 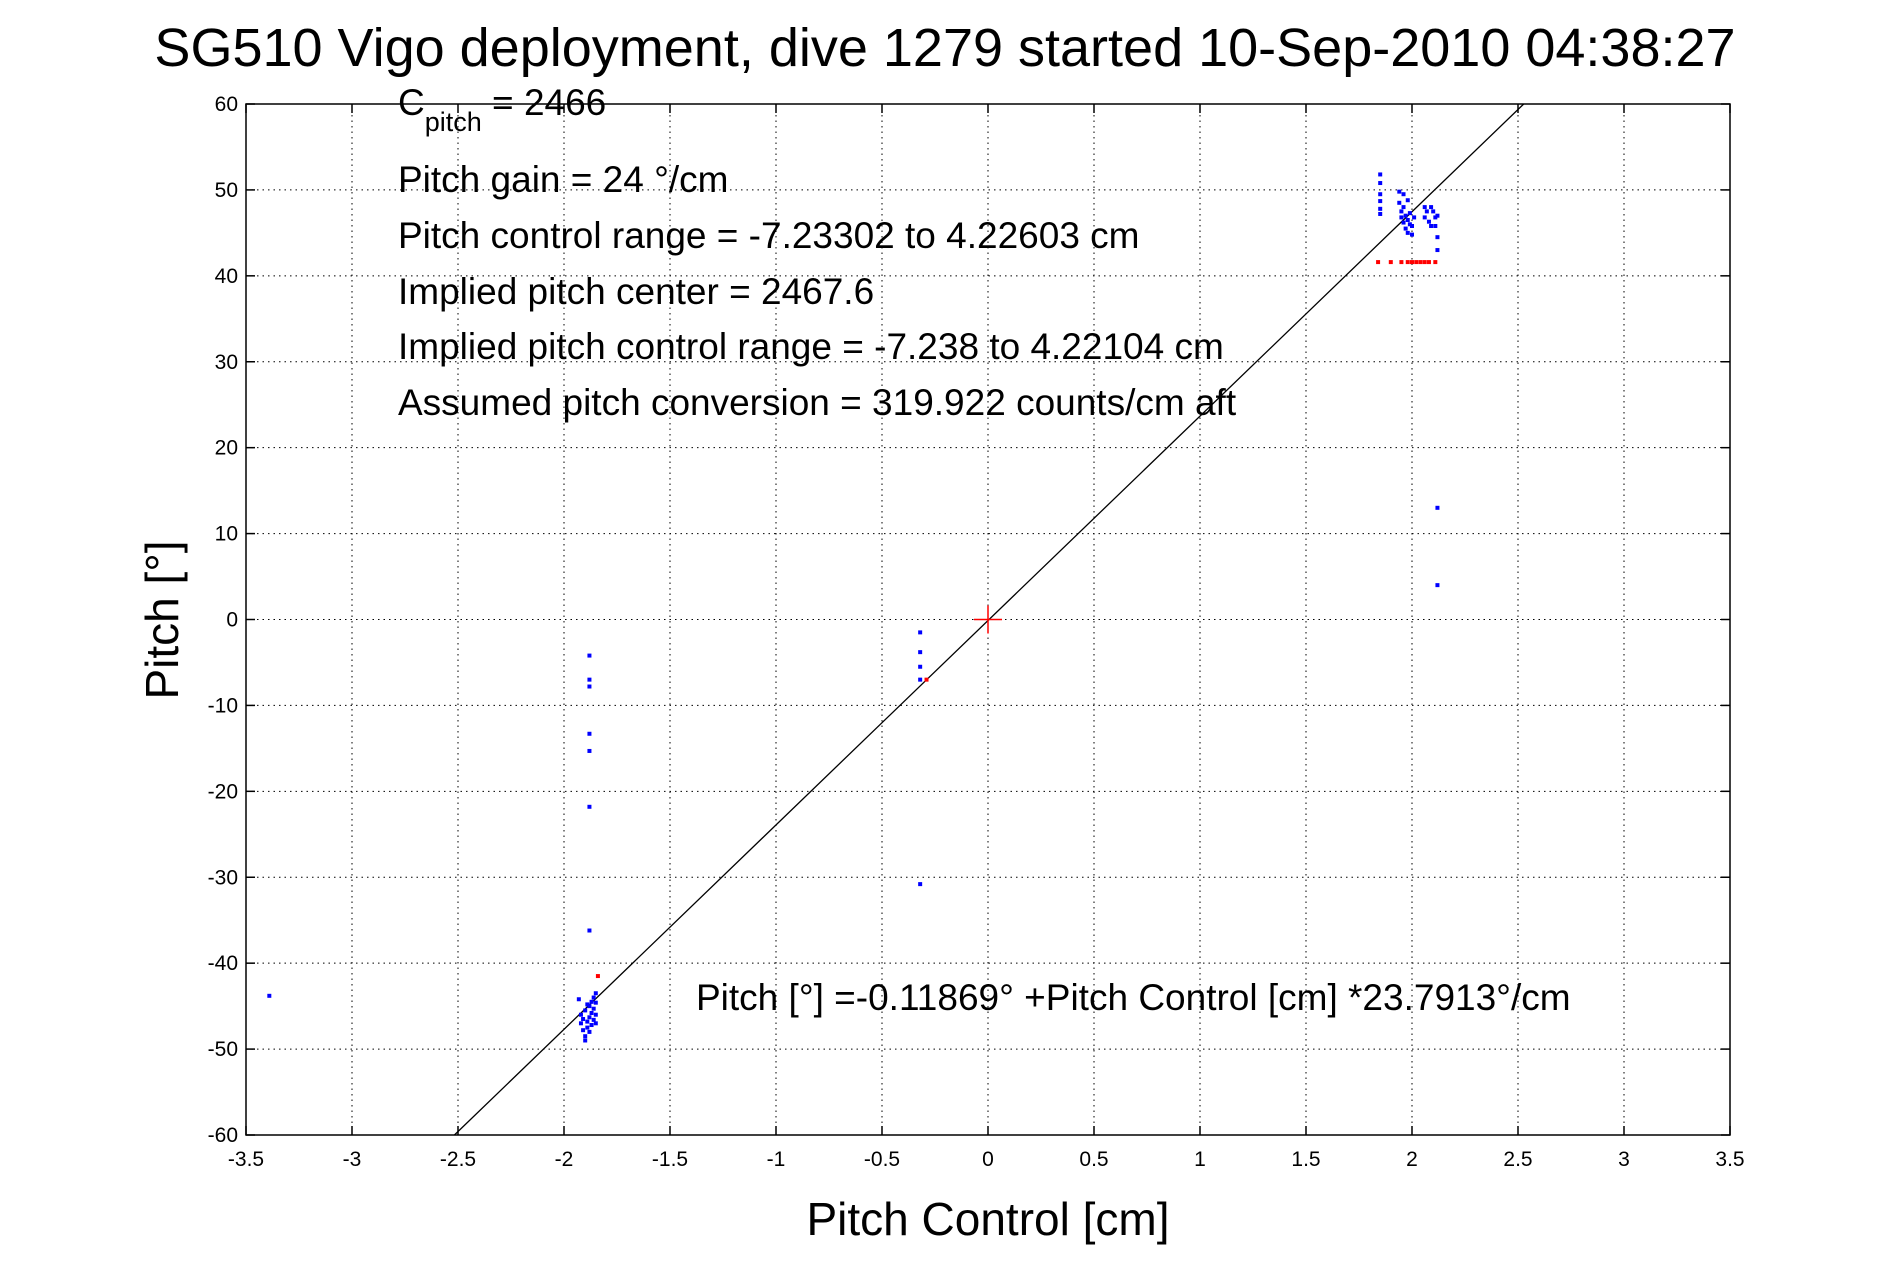 I want to click on y-tick-label: 40, so click(x=226, y=276).